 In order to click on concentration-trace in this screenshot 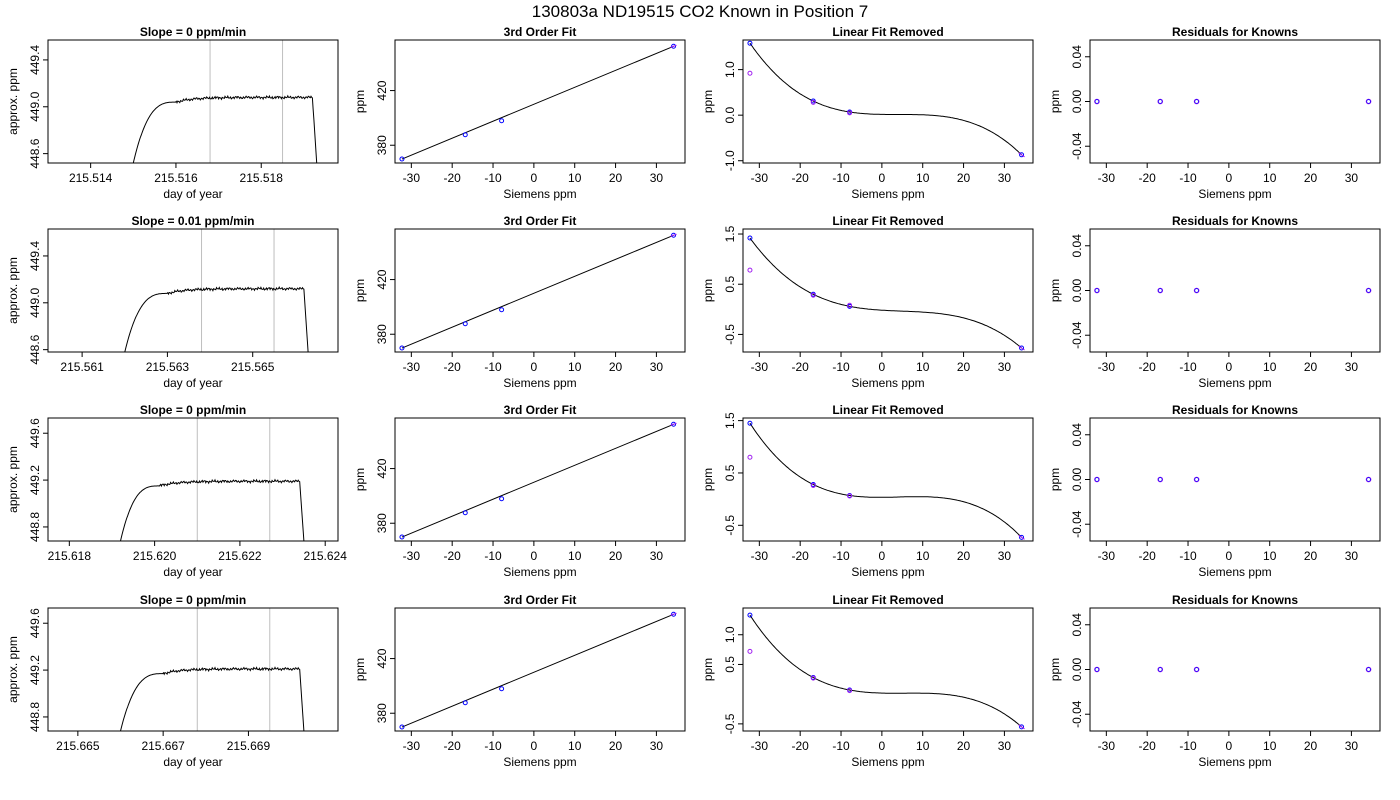, I will do `click(216, 319)`.